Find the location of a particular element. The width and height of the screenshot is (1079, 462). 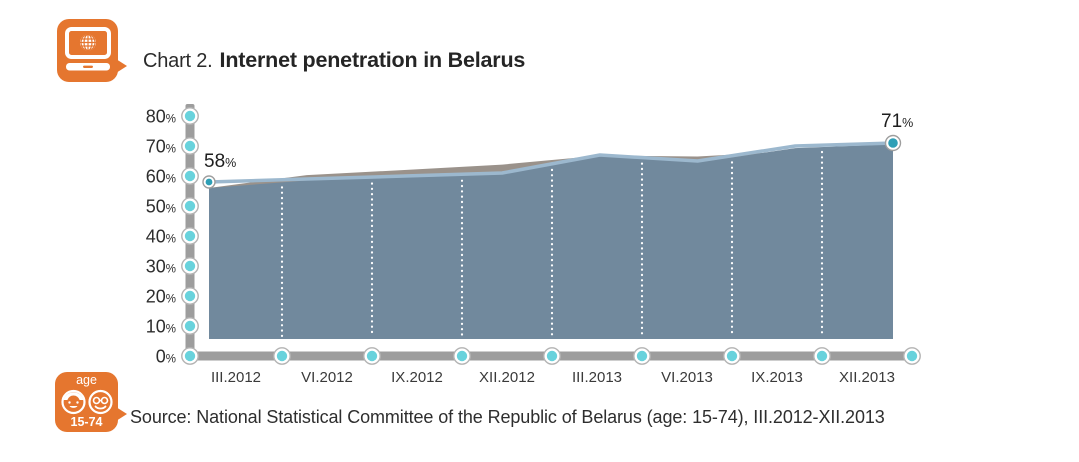

x-tick-label: XII.2013 is located at coordinates (867, 377).